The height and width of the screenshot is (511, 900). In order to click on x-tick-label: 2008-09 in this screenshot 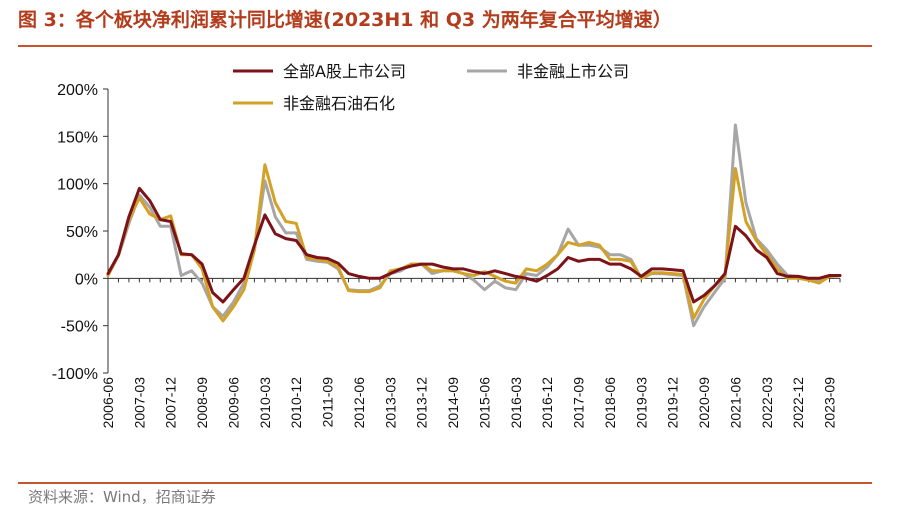, I will do `click(202, 403)`.